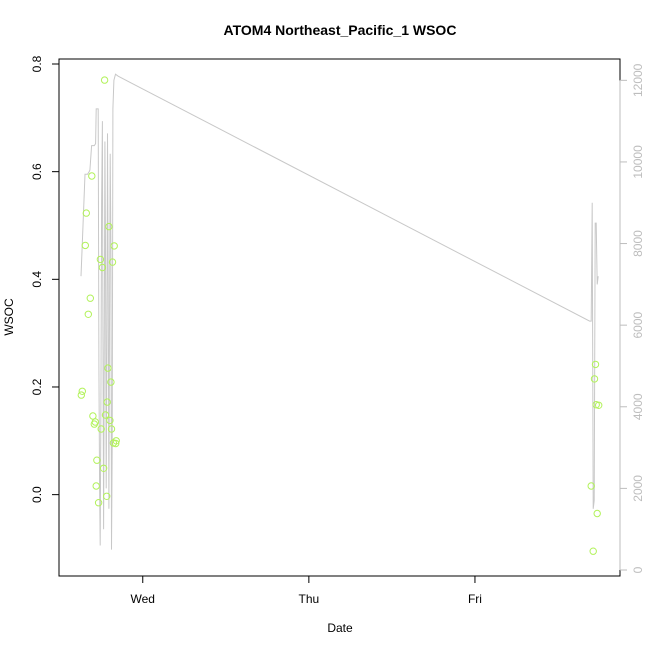 This screenshot has height=650, width=650. I want to click on x-tick-label: Thu, so click(309, 599).